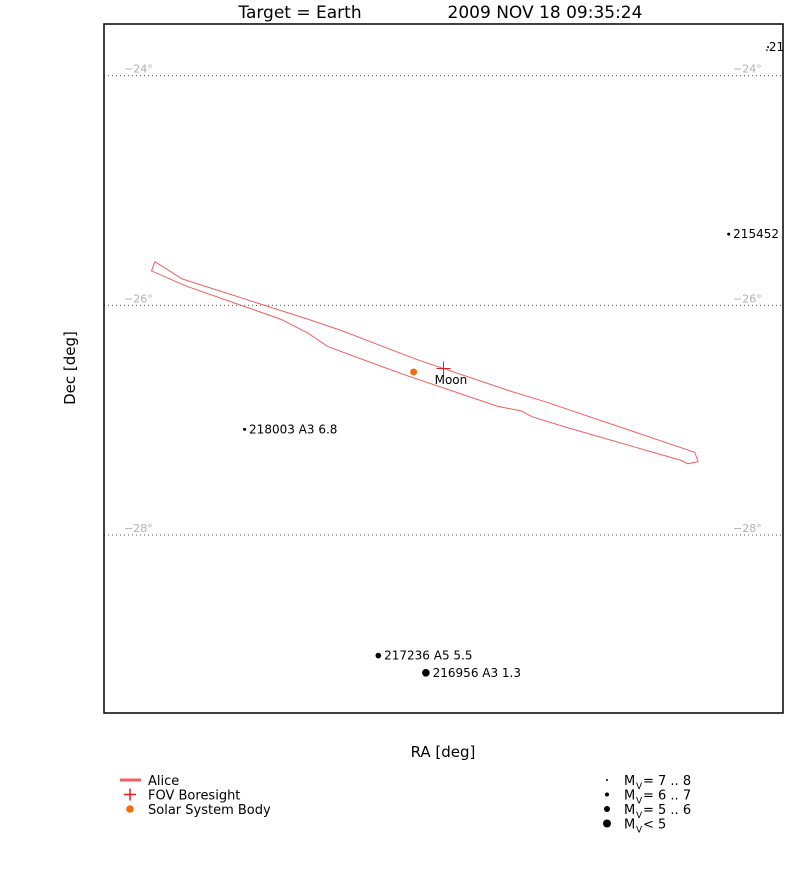 Image resolution: width=800 pixels, height=870 pixels. What do you see at coordinates (70, 368) in the screenshot?
I see `y-axis-label: Dec [deg]` at bounding box center [70, 368].